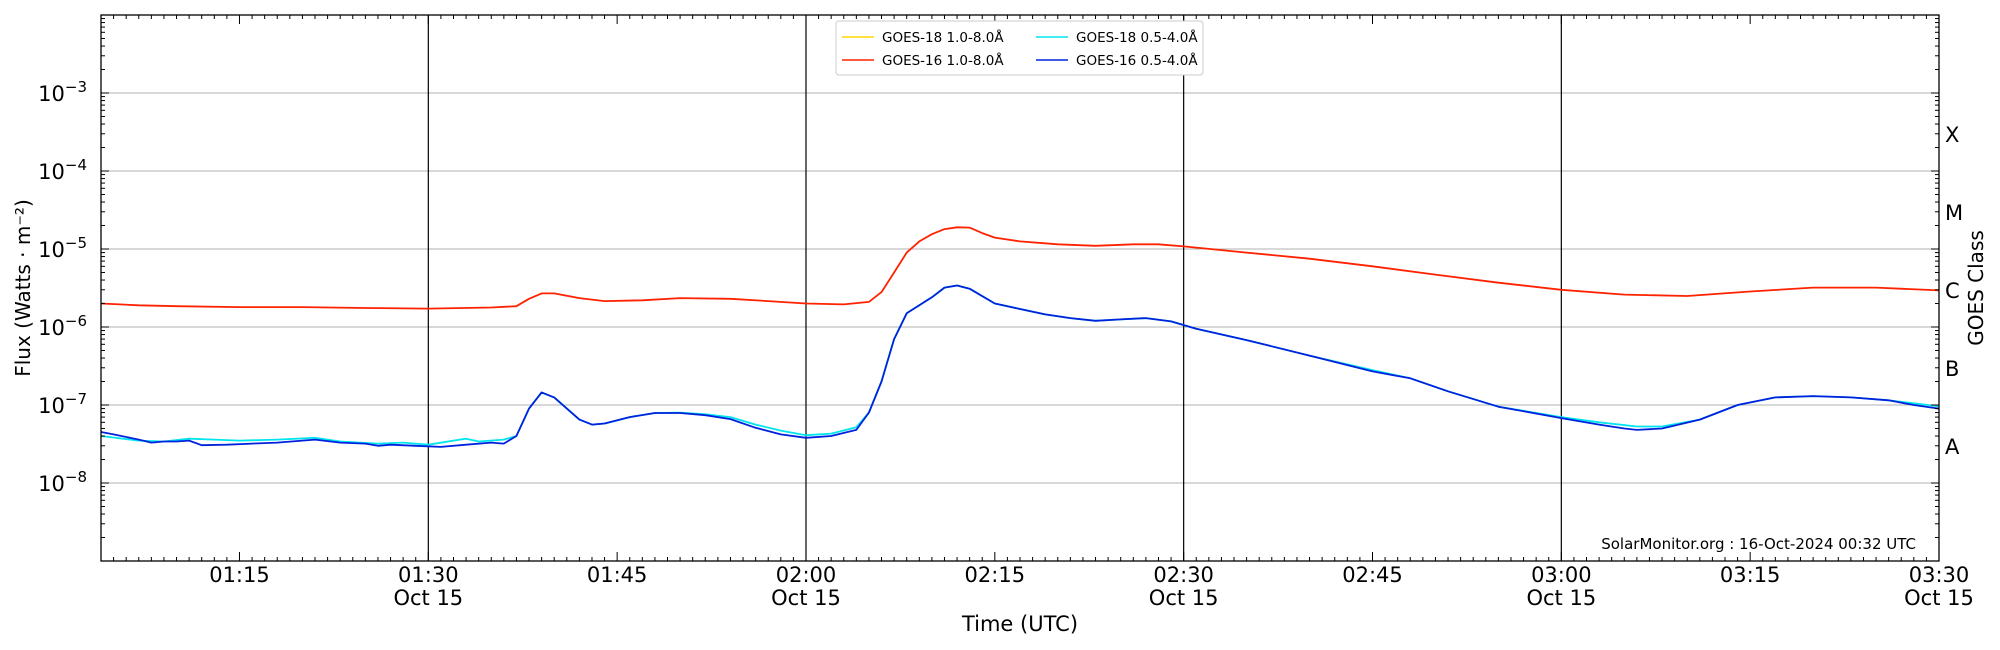 This screenshot has width=2000, height=650. What do you see at coordinates (23, 288) in the screenshot?
I see `y-axis-title: Flux (Watts · m⁻²)` at bounding box center [23, 288].